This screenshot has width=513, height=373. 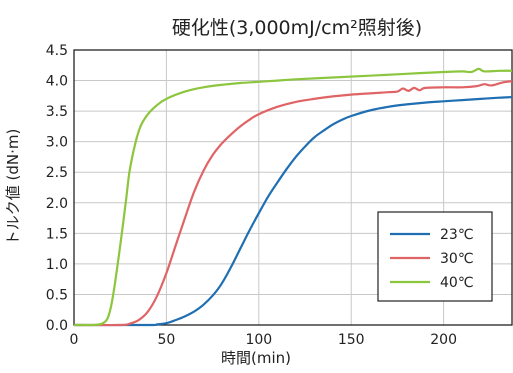 I want to click on y-tick-label: 1.0, so click(x=57, y=265).